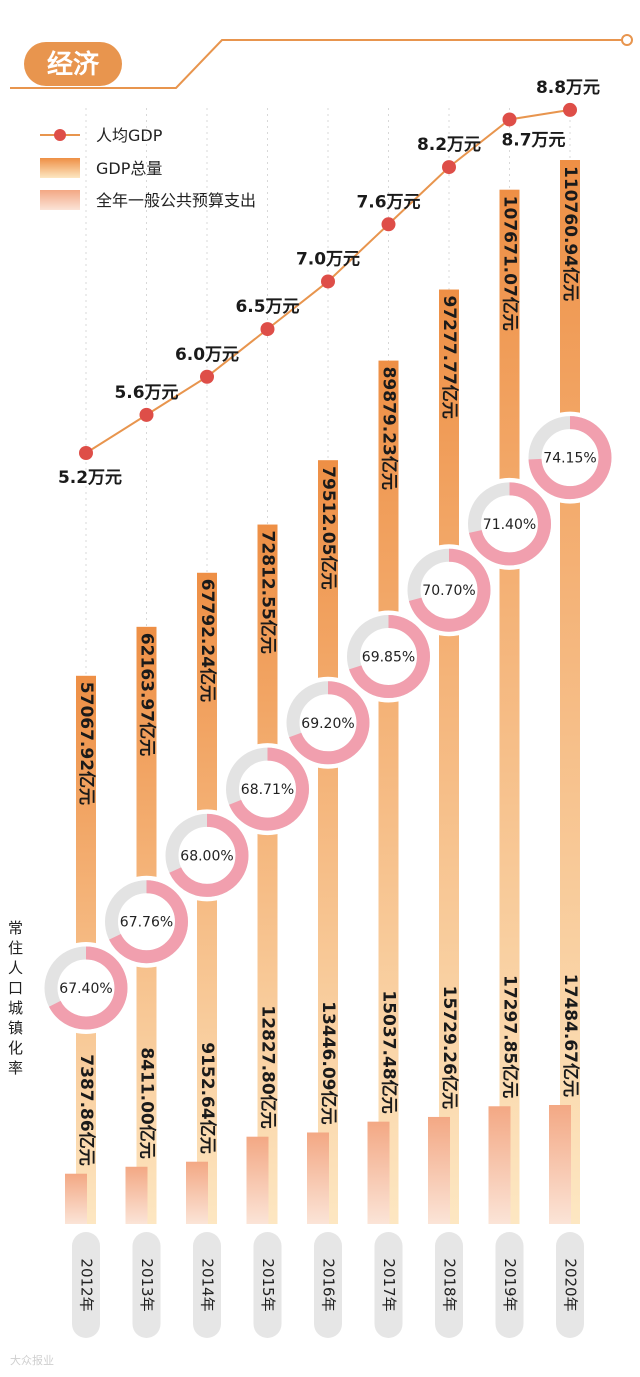  What do you see at coordinates (207, 1097) in the screenshot?
I see `budget-value-label: 9152.64亿元` at bounding box center [207, 1097].